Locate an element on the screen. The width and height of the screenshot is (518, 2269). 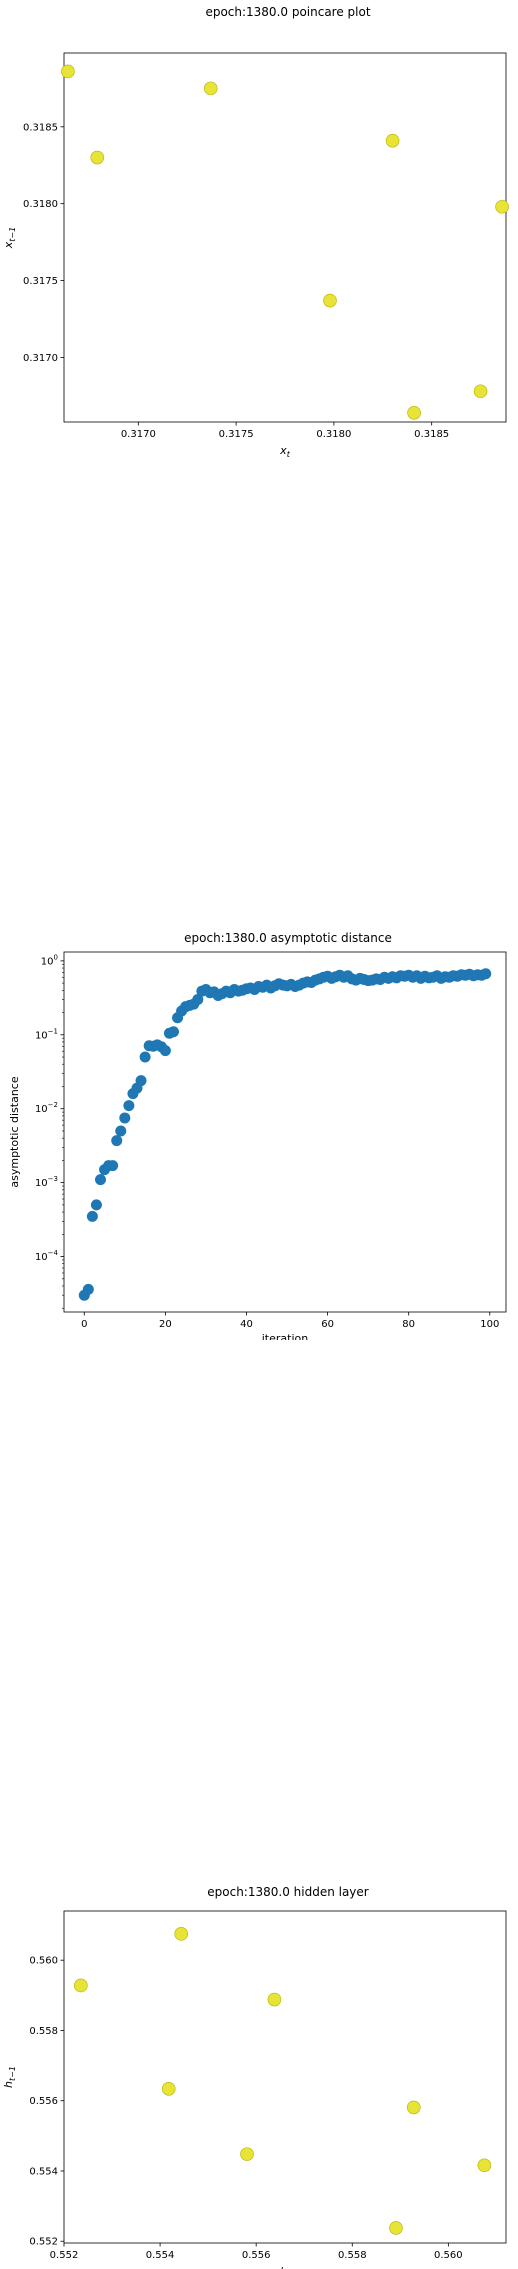
x-axis-label: iteration is located at coordinates (285, 1336).